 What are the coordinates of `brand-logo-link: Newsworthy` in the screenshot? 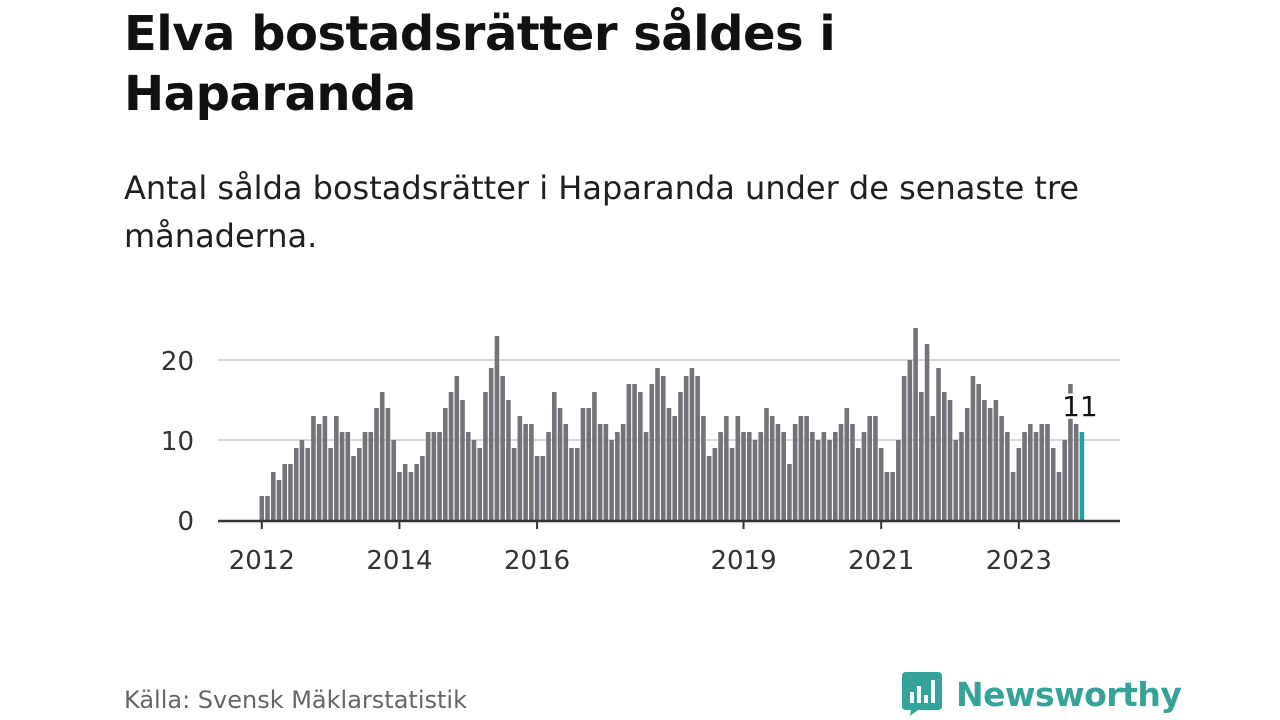 It's located at (1042, 694).